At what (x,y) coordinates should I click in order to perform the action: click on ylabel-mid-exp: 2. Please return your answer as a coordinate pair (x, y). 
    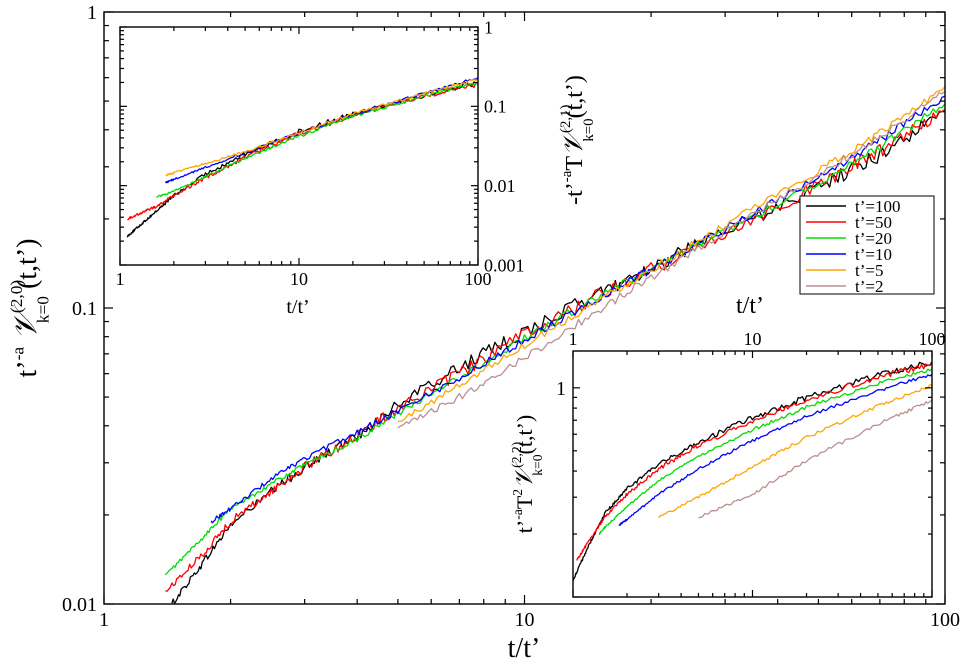
    Looking at the image, I should click on (517, 492).